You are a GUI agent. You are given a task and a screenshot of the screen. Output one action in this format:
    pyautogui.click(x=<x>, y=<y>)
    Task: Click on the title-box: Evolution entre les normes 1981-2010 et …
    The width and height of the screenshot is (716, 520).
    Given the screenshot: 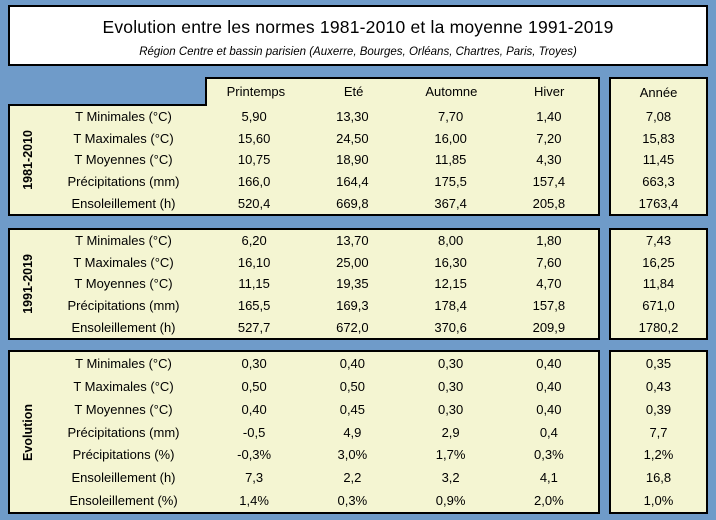 What is the action you would take?
    pyautogui.click(x=358, y=35)
    